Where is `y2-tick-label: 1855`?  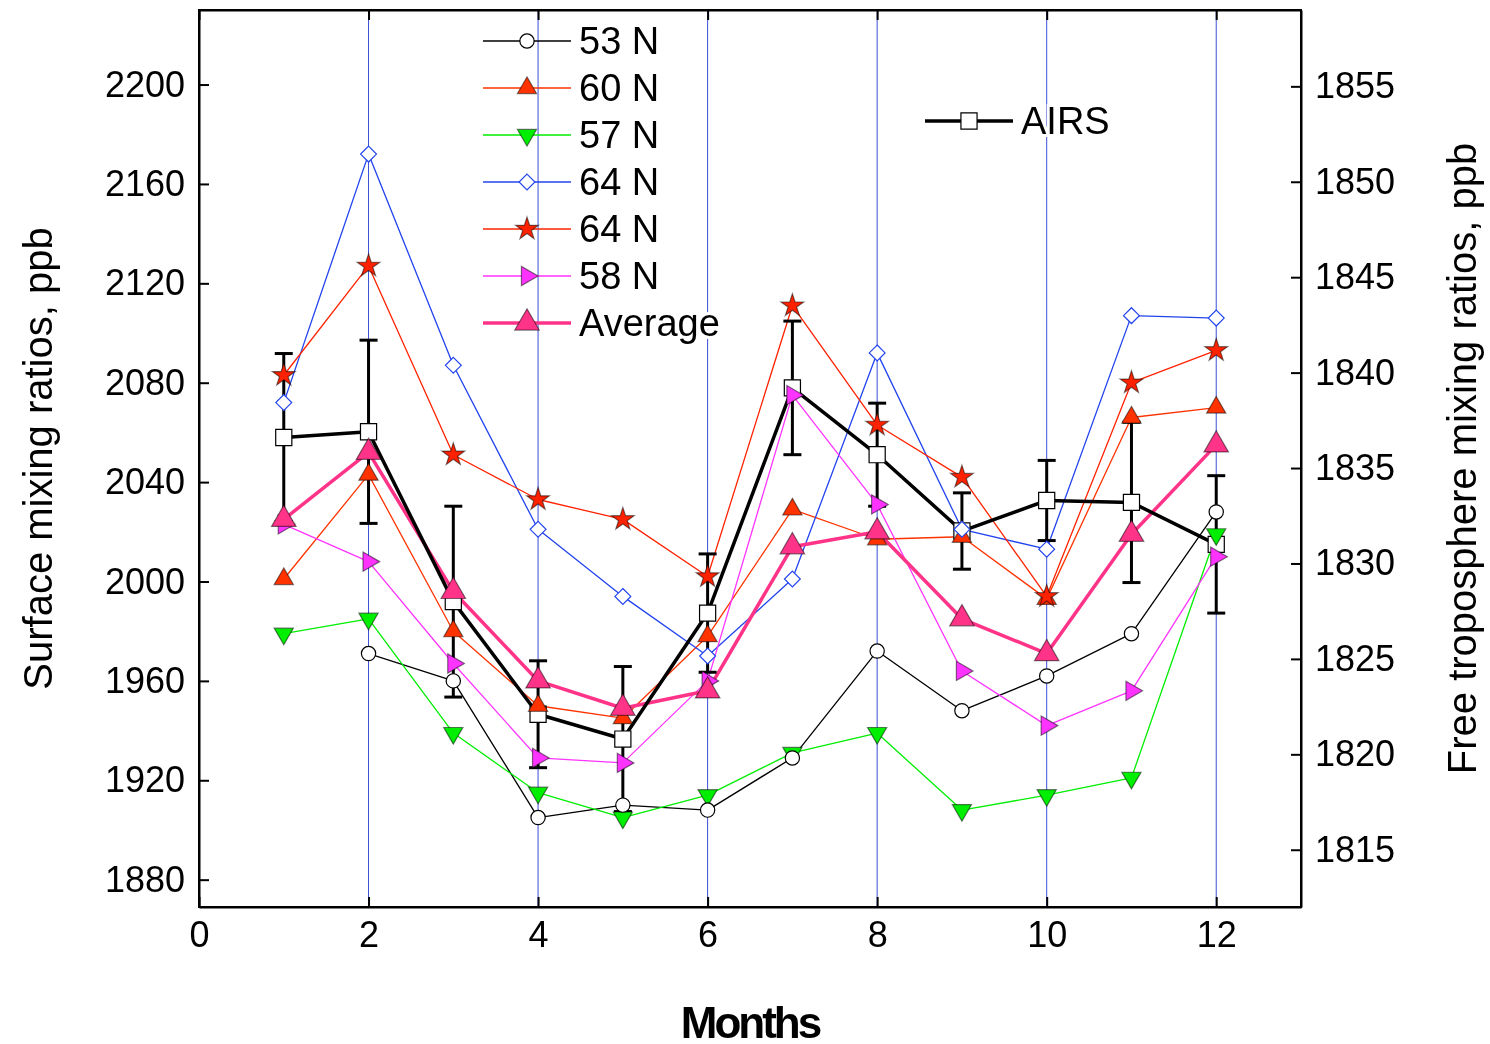 y2-tick-label: 1855 is located at coordinates (1355, 86).